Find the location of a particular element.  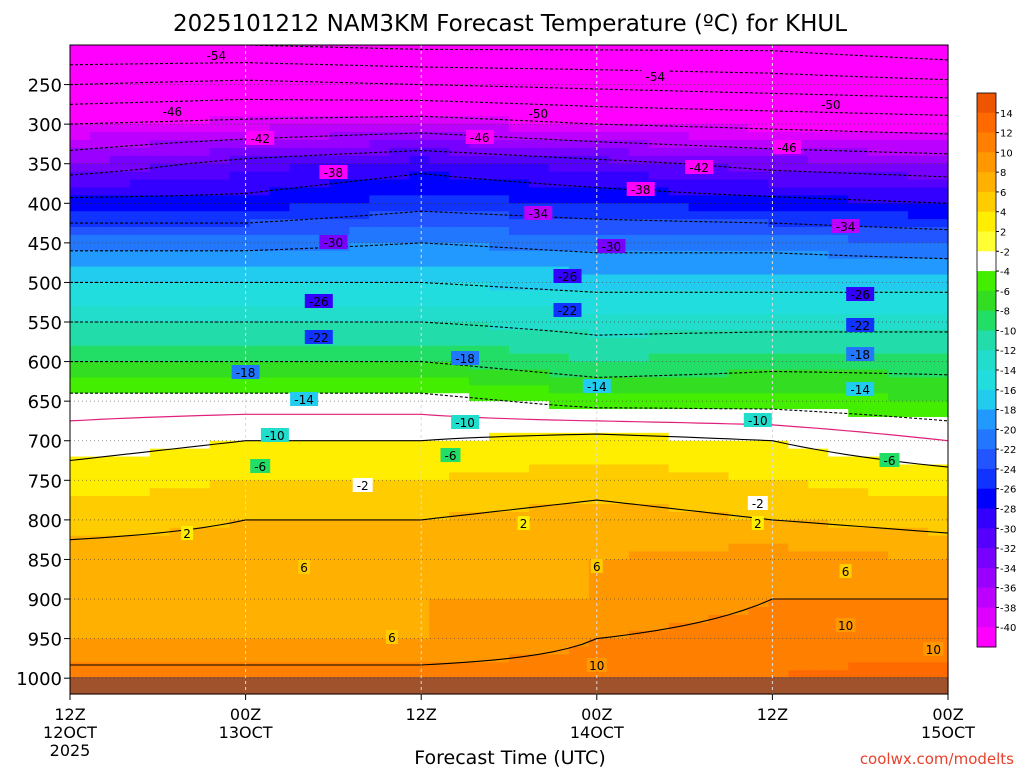

y-tick-label: 700 is located at coordinates (45, 442).